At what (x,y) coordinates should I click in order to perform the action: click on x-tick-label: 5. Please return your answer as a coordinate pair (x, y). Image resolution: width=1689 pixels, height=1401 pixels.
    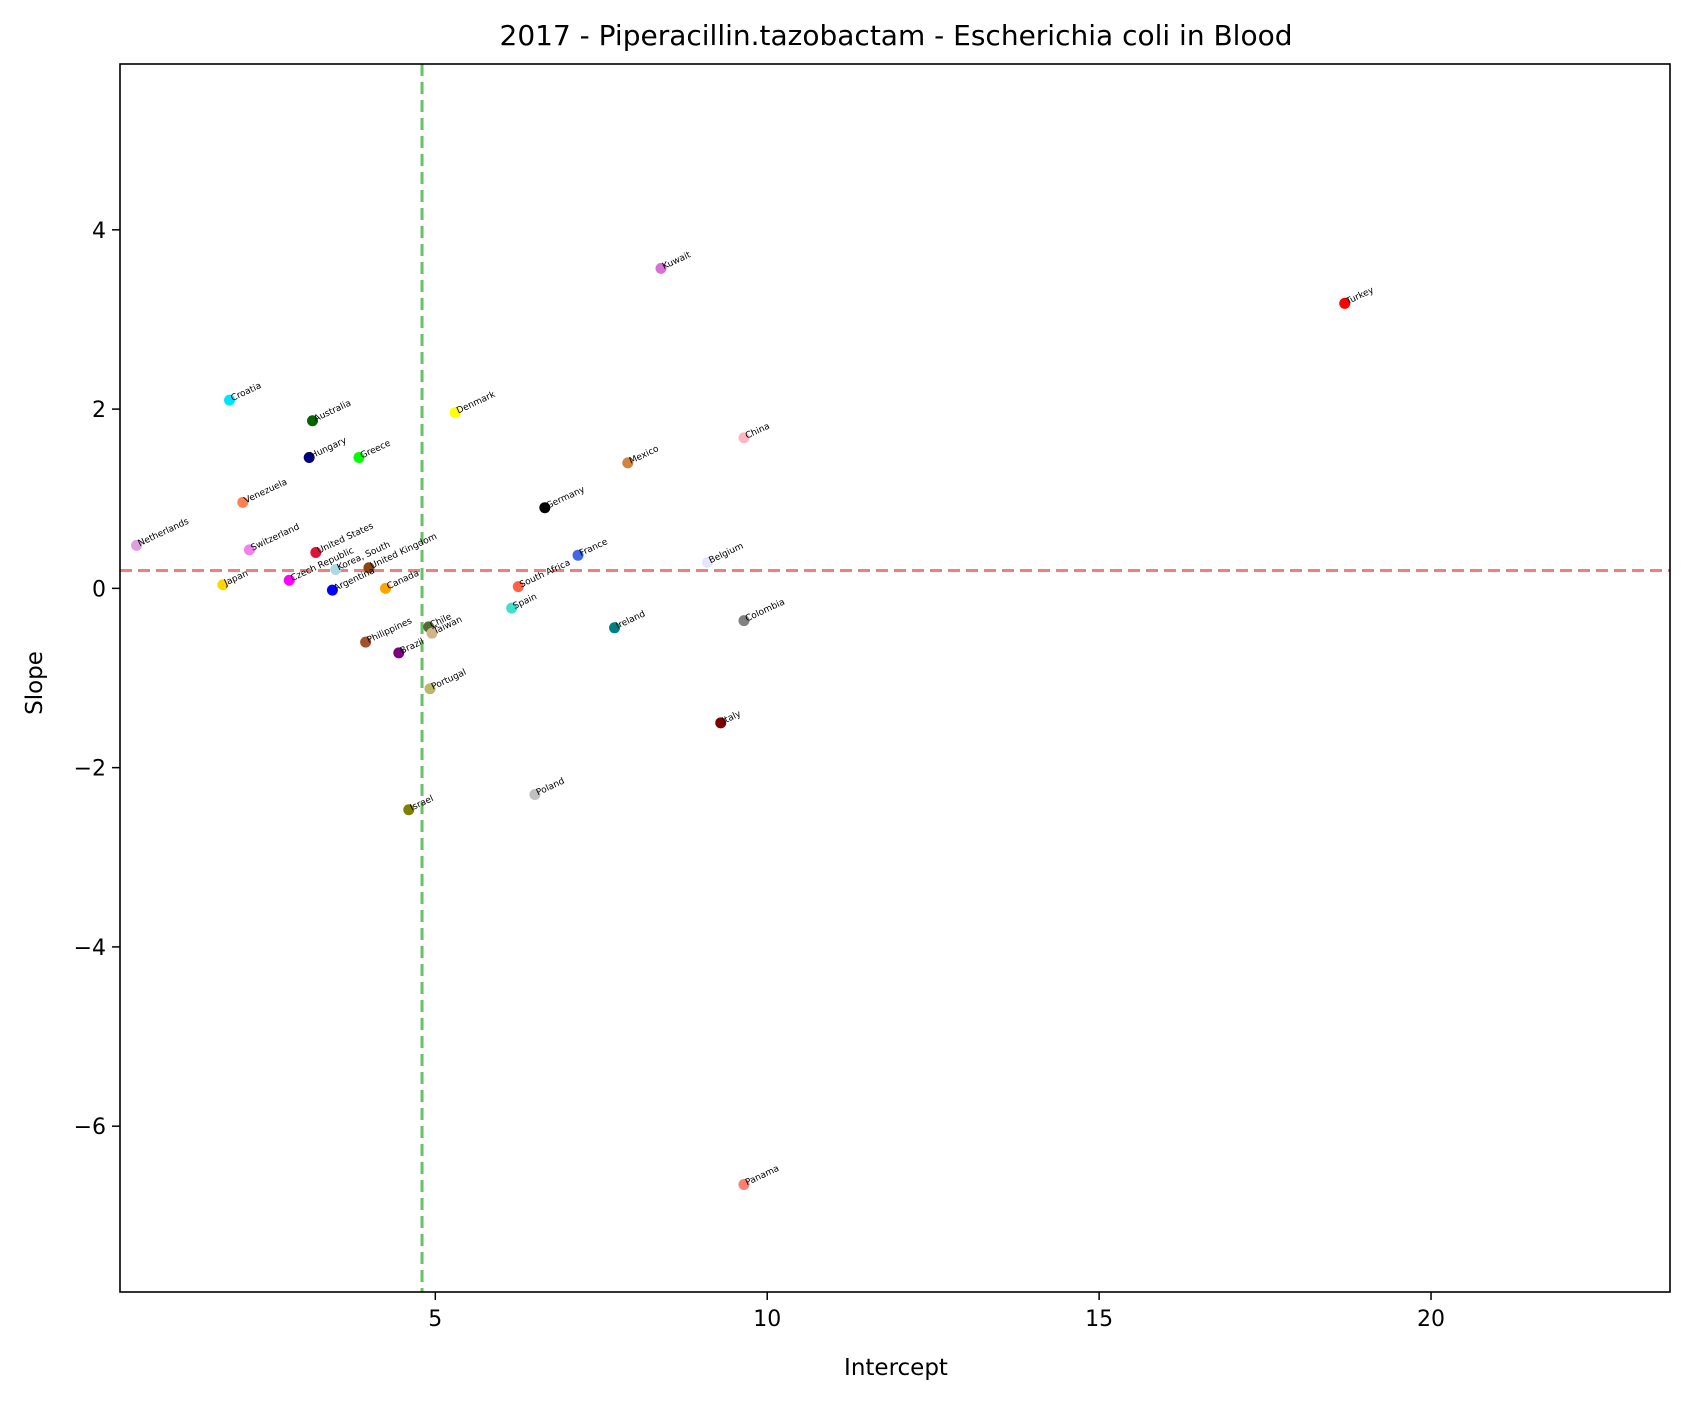
    Looking at the image, I should click on (435, 1319).